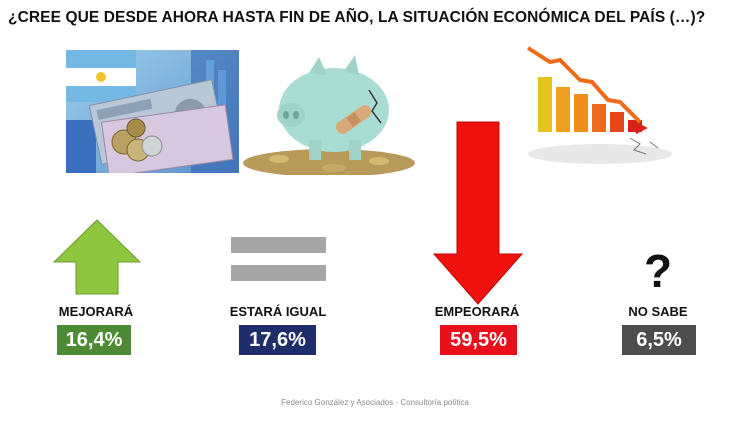 This screenshot has width=750, height=422. I want to click on option-label-estara-igual: ESTARÁ IGUAL, so click(278, 311).